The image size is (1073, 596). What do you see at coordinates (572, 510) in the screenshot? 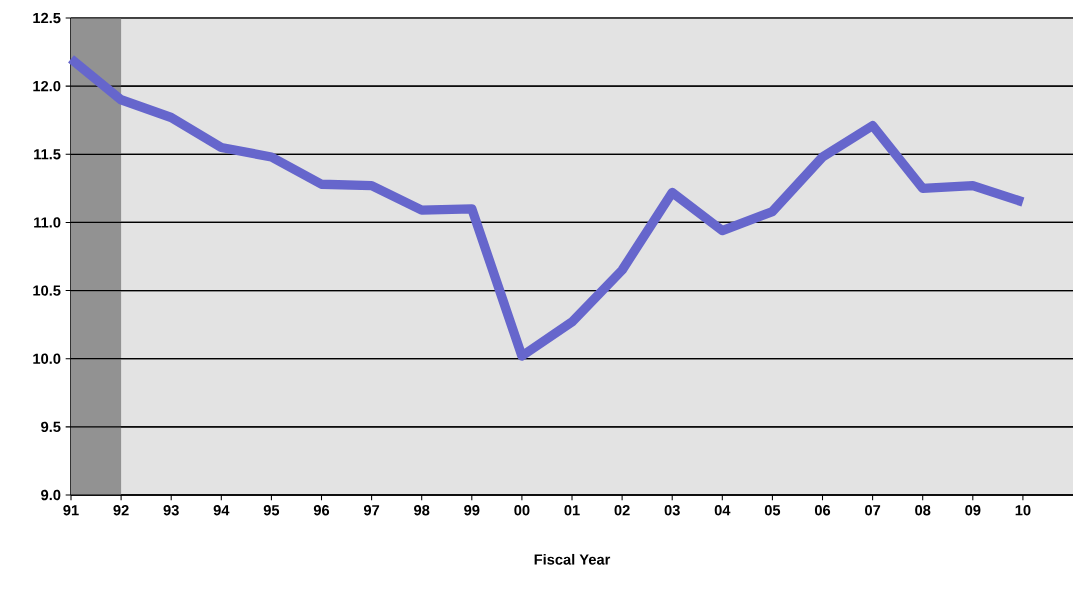
I see `x-tick-label: 01` at bounding box center [572, 510].